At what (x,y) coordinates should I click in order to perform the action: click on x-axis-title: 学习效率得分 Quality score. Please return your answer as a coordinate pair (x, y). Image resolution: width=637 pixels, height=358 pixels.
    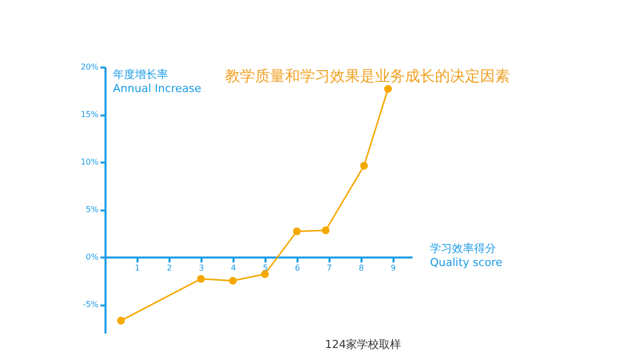
    Looking at the image, I should click on (466, 255).